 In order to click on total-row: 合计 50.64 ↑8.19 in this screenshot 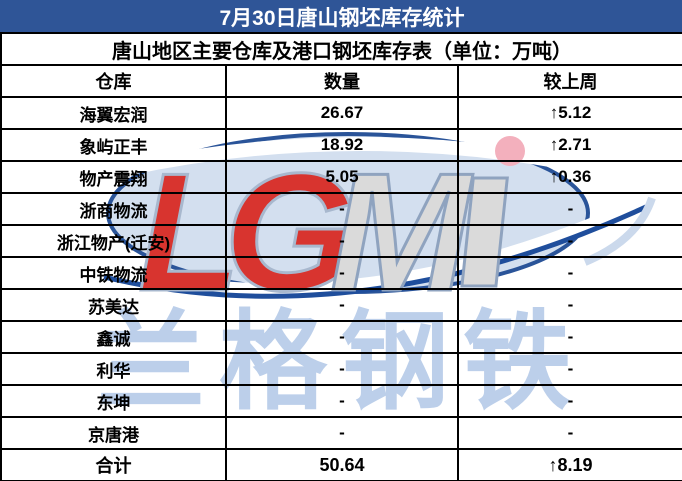, I will do `click(341, 464)`.